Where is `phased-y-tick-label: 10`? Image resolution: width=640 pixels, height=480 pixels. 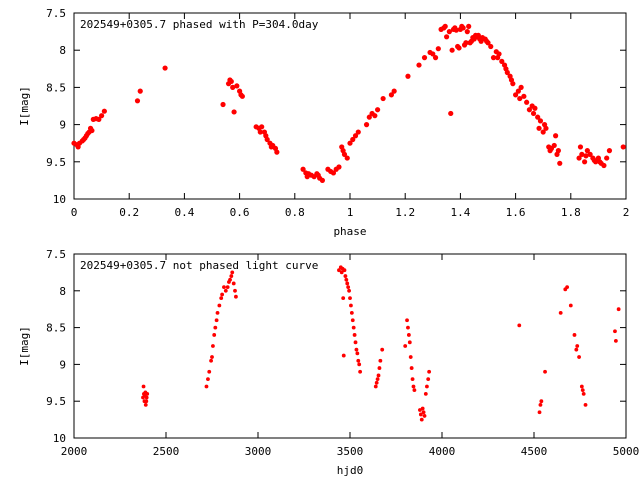 phased-y-tick-label: 10 is located at coordinates (59, 199).